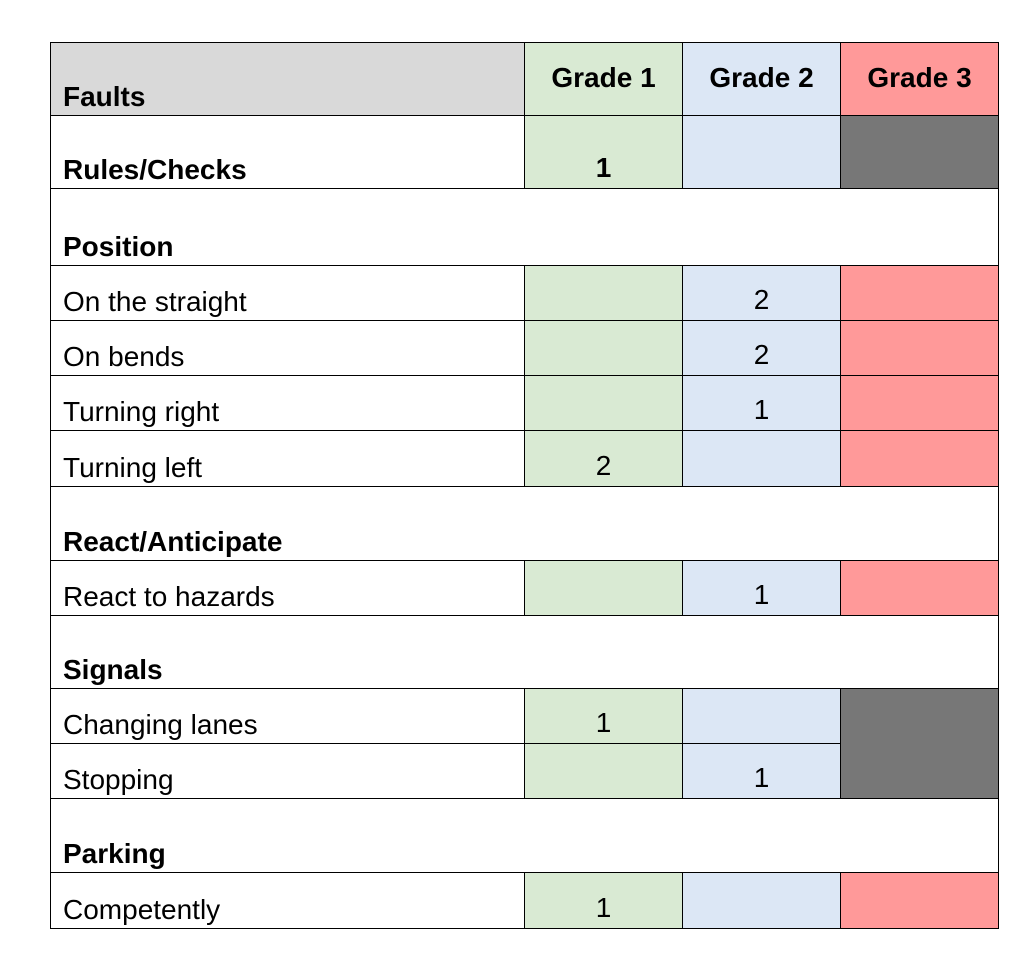 This screenshot has width=1023, height=974. I want to click on section-label: Position, so click(524, 227).